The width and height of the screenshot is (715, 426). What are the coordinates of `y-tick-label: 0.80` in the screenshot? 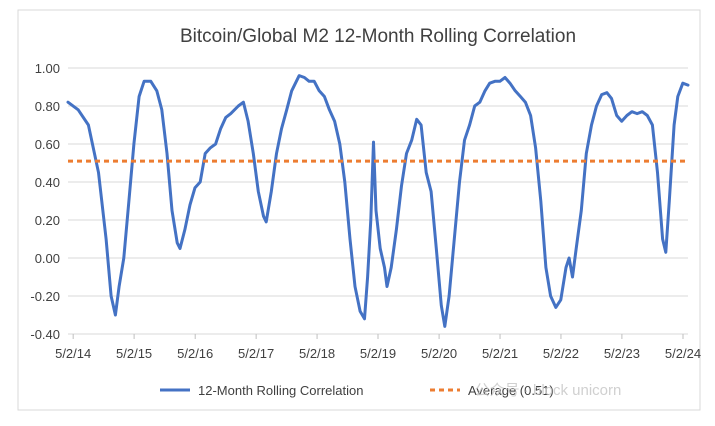 It's located at (47, 106).